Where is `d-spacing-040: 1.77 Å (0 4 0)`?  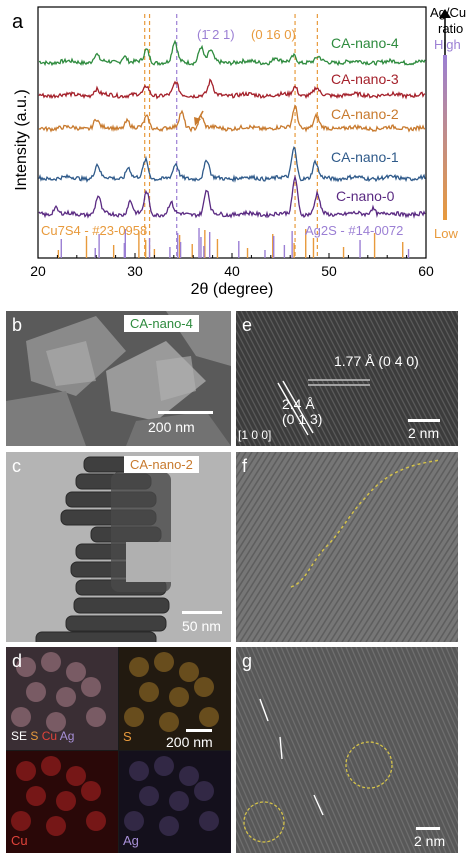 d-spacing-040: 1.77 Å (0 4 0) is located at coordinates (376, 361).